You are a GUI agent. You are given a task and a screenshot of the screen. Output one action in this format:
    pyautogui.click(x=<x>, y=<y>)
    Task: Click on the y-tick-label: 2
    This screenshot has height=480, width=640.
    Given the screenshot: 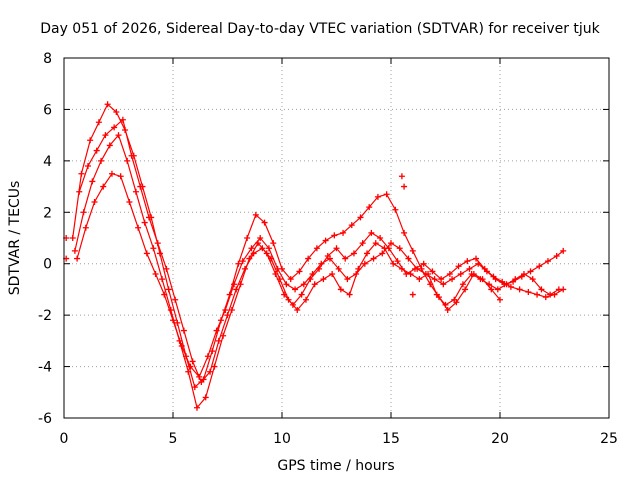 What is the action you would take?
    pyautogui.click(x=47, y=213)
    